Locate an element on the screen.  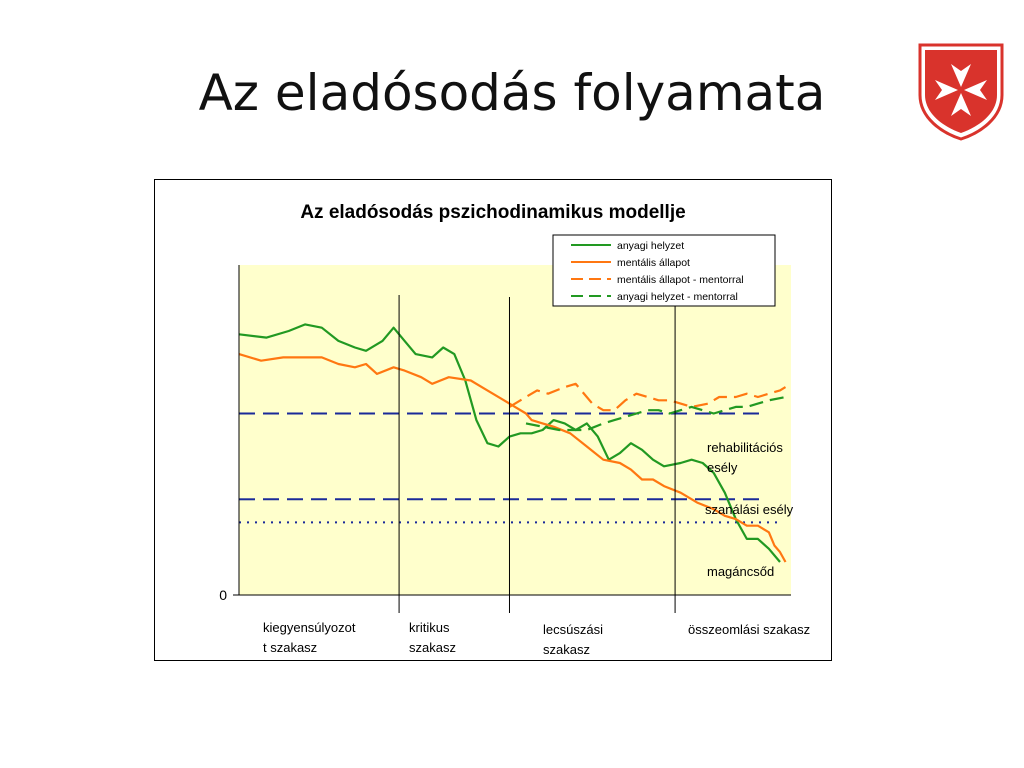
phase-label: kiegyensúlyozot is located at coordinates (309, 627).